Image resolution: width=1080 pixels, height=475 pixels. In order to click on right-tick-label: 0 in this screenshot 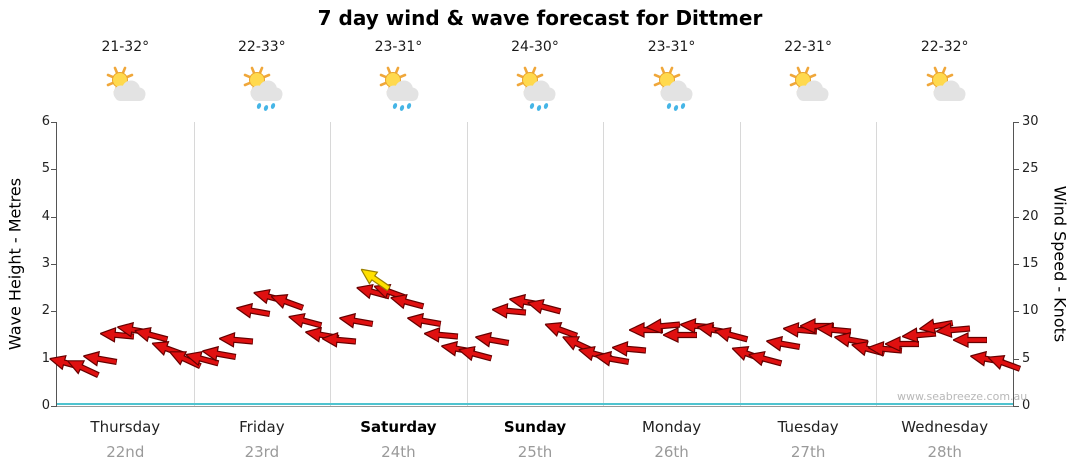, I will do `click(1026, 405)`.